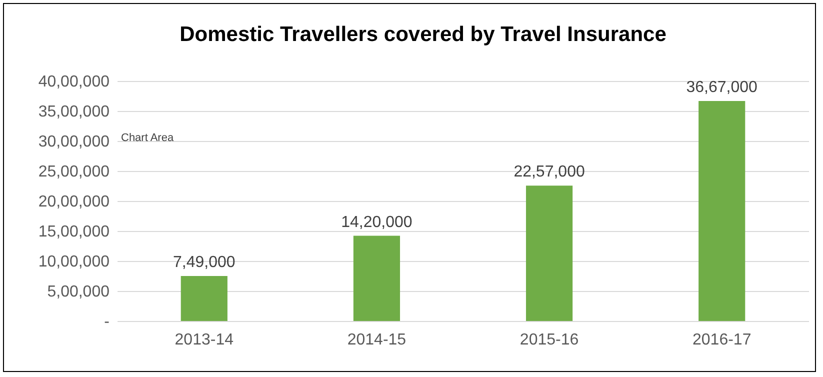  Describe the element at coordinates (722, 87) in the screenshot. I see `data-label: 36,67,000` at that location.